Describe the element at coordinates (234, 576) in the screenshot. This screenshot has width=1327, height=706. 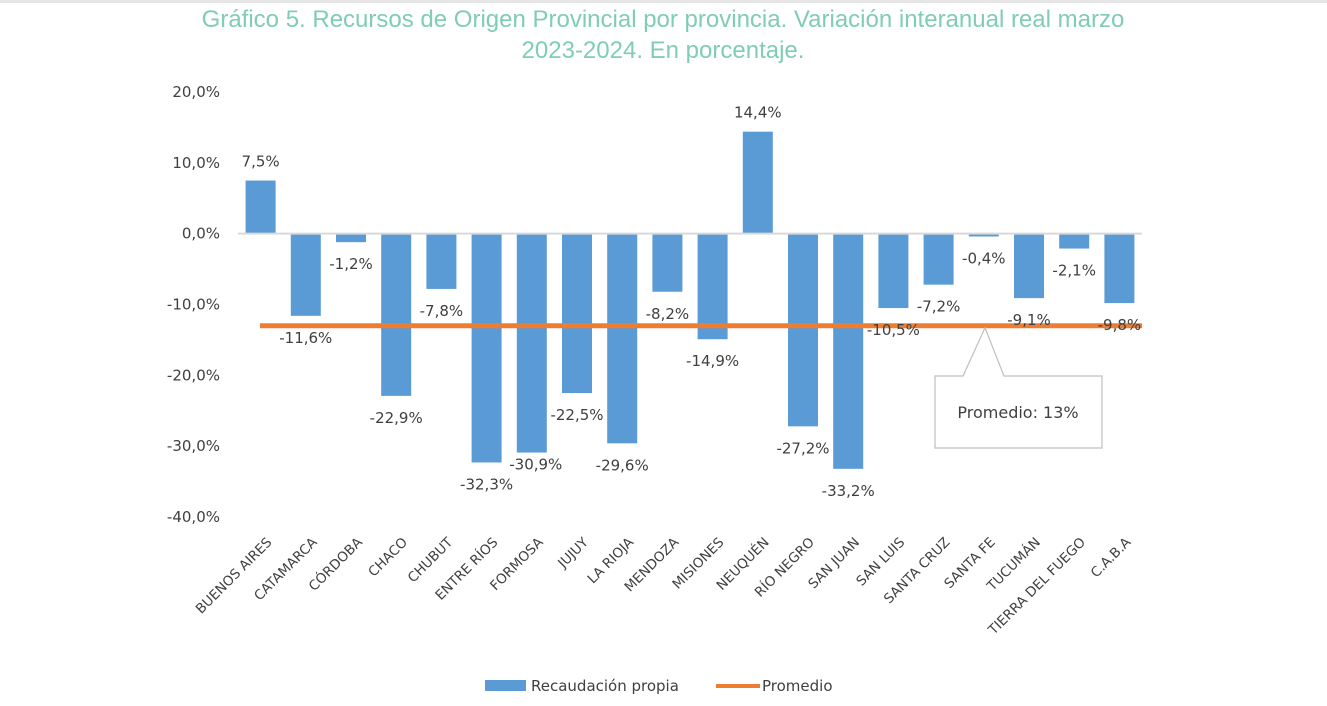
I see `x-tick-label: BUENOS AIRES` at that location.